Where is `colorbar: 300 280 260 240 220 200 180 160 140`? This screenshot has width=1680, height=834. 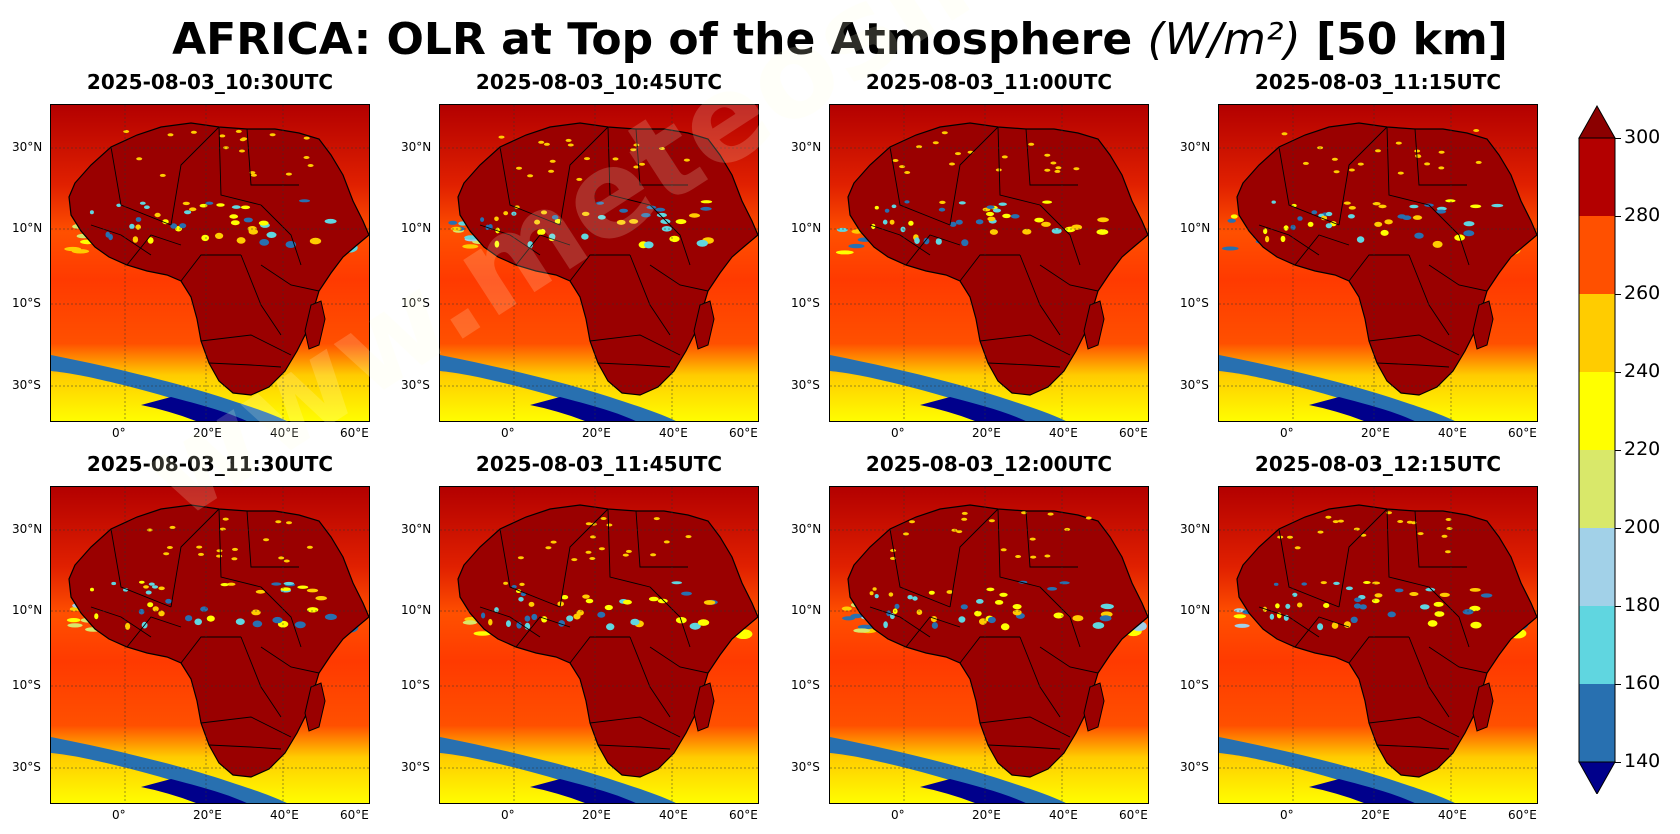
colorbar: 300 280 260 240 220 200 180 160 140 is located at coordinates (1620, 449).